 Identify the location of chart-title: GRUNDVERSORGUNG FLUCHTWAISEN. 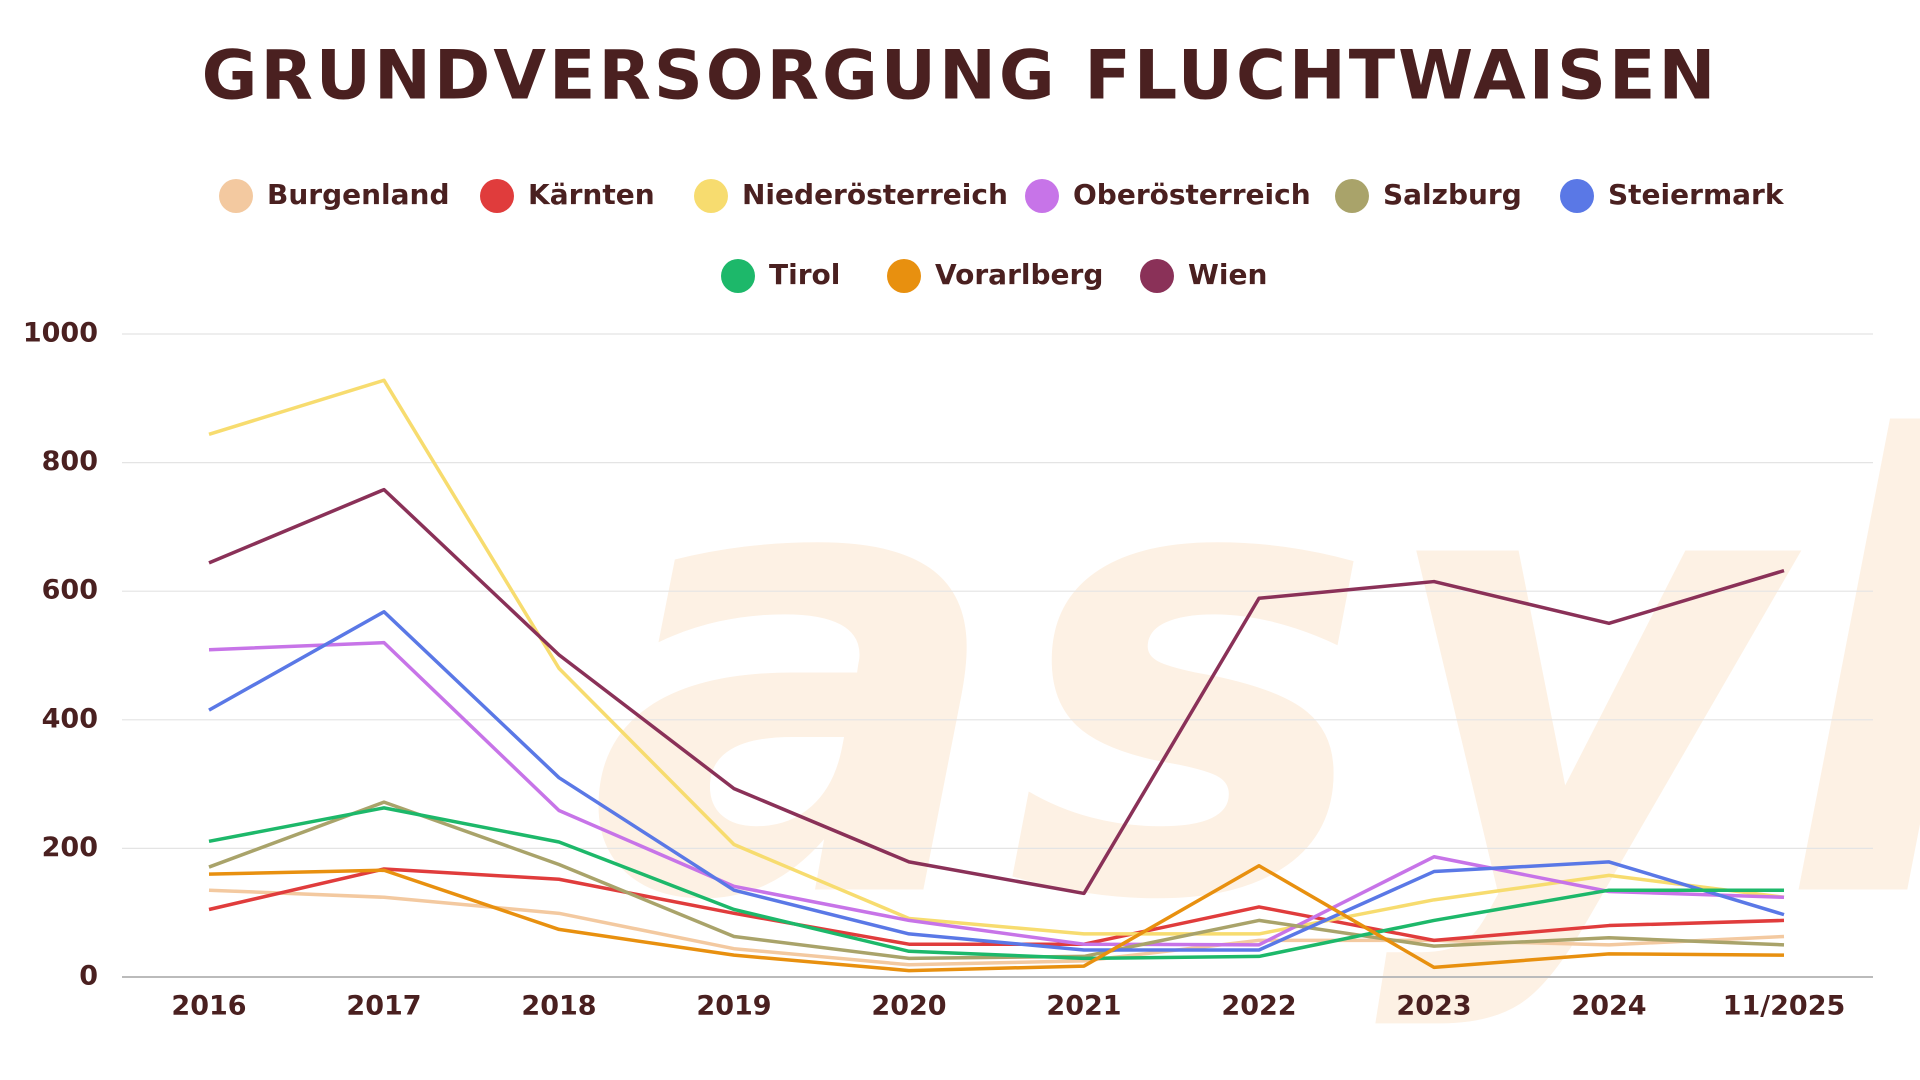
(960, 76).